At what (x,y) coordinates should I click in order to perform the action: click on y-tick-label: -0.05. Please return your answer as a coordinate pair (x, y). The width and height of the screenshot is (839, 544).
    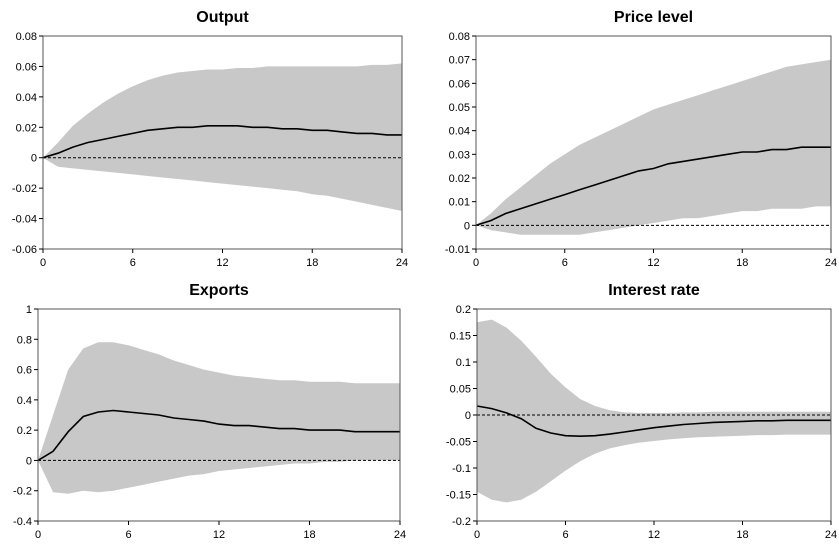
    Looking at the image, I should click on (458, 443).